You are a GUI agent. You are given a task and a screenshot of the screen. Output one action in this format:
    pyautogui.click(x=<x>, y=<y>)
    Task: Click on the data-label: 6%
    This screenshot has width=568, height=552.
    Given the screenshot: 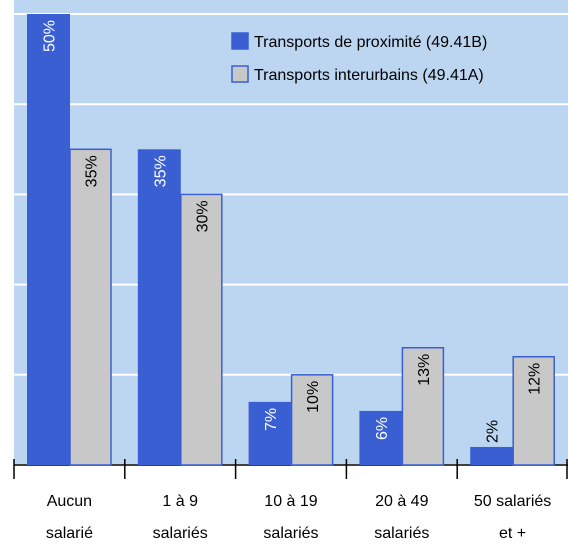 What is the action you would take?
    pyautogui.click(x=382, y=428)
    